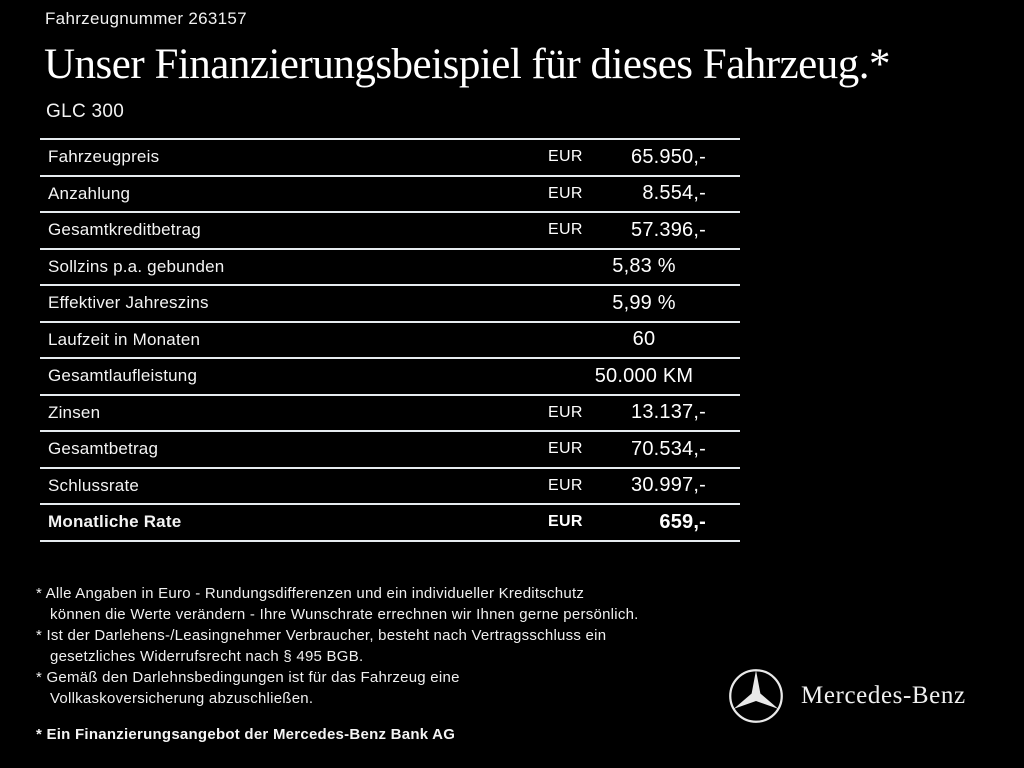  I want to click on row-label: Effektiver Jahreszins, so click(128, 303).